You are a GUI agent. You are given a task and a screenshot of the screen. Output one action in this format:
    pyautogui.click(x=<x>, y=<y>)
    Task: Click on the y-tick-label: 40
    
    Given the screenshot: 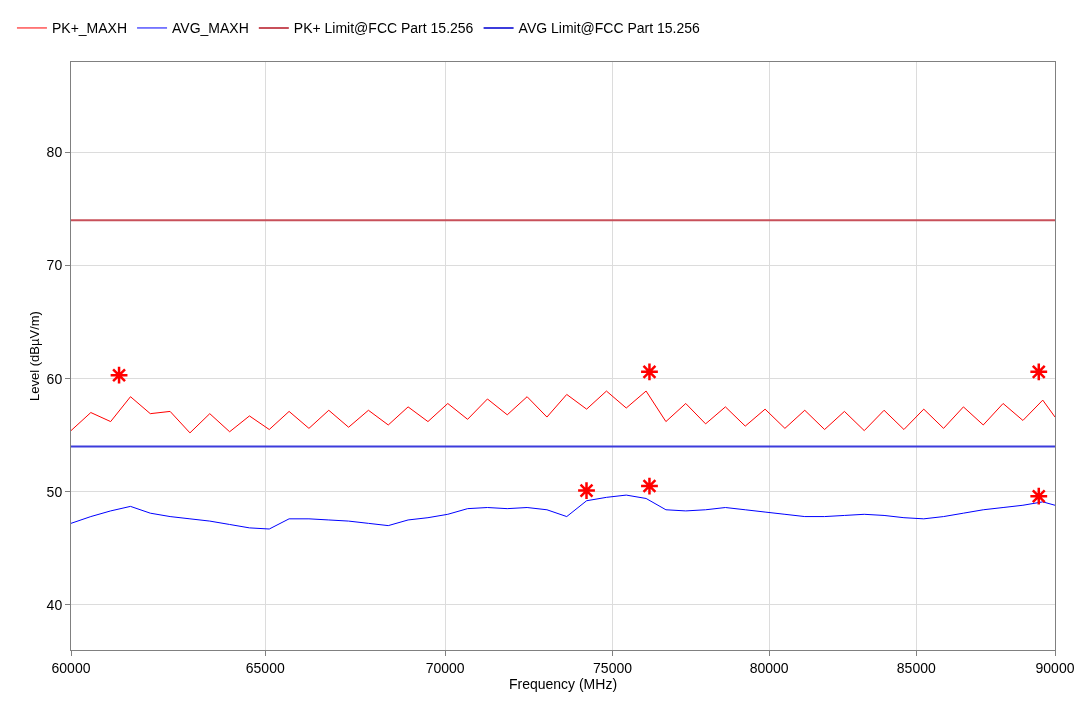 What is the action you would take?
    pyautogui.click(x=54, y=604)
    